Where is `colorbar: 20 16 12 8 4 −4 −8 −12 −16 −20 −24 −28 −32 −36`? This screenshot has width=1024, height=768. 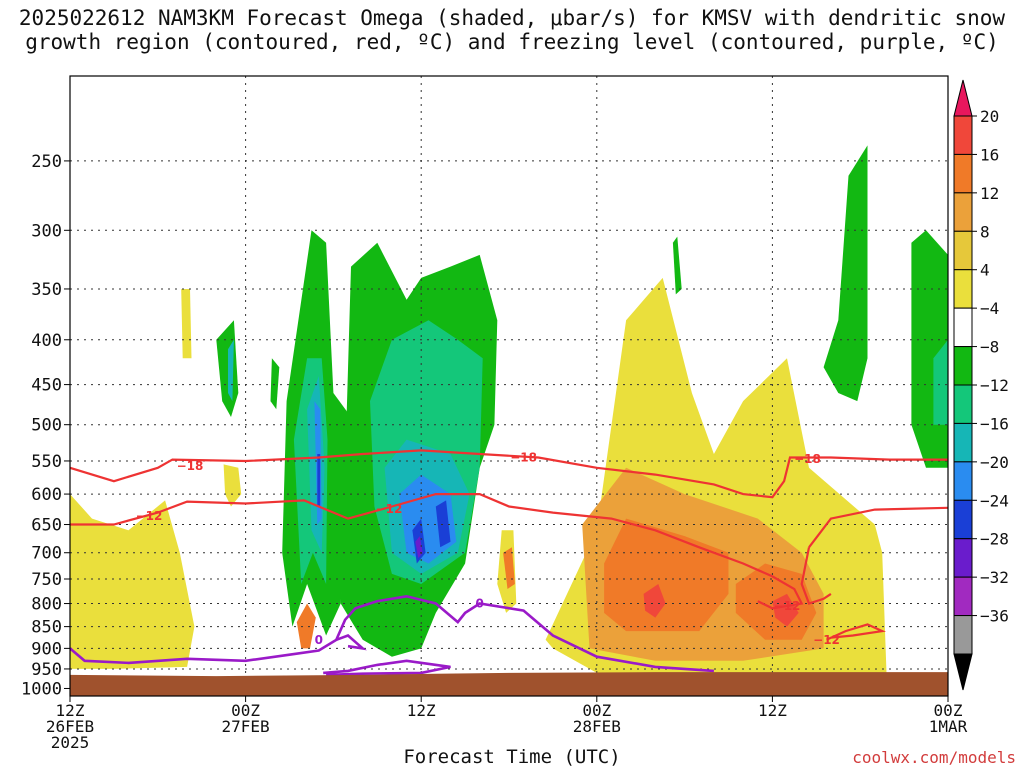 colorbar: 20 16 12 8 4 −4 −8 −12 −16 −20 −24 −28 −32 −36 is located at coordinates (981, 385).